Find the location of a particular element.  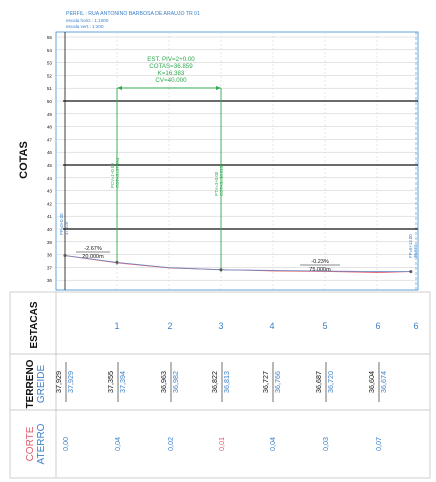

cotas-axis-label: COTAS is located at coordinates (24, 160).